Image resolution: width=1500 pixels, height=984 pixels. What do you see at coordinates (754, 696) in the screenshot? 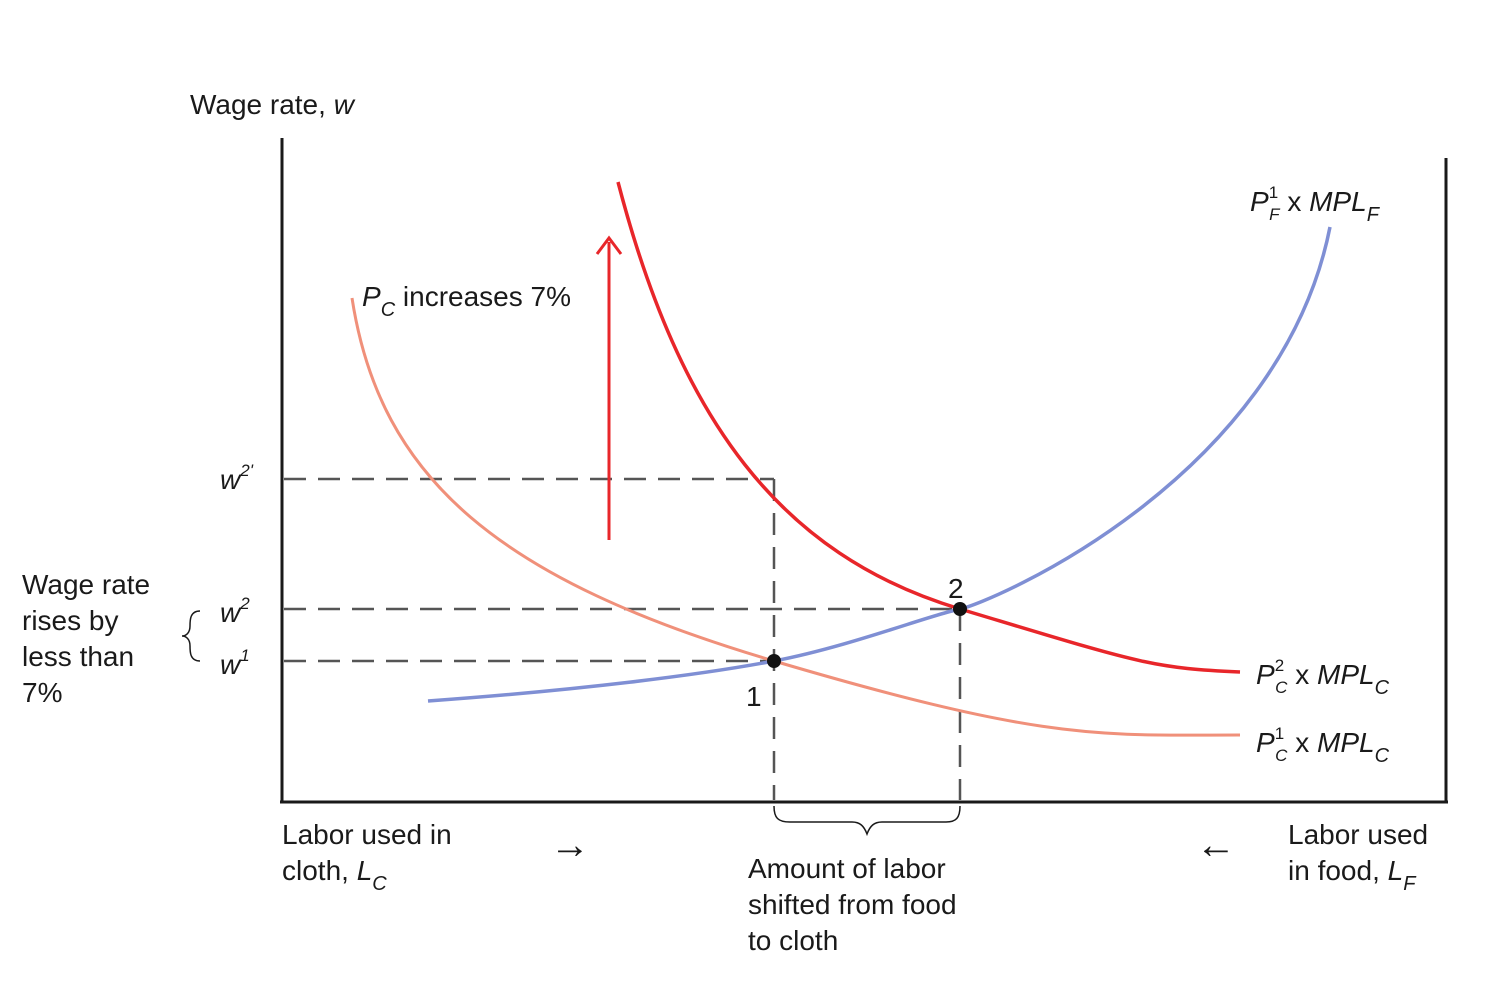
I see `point-1-label: 1` at bounding box center [754, 696].